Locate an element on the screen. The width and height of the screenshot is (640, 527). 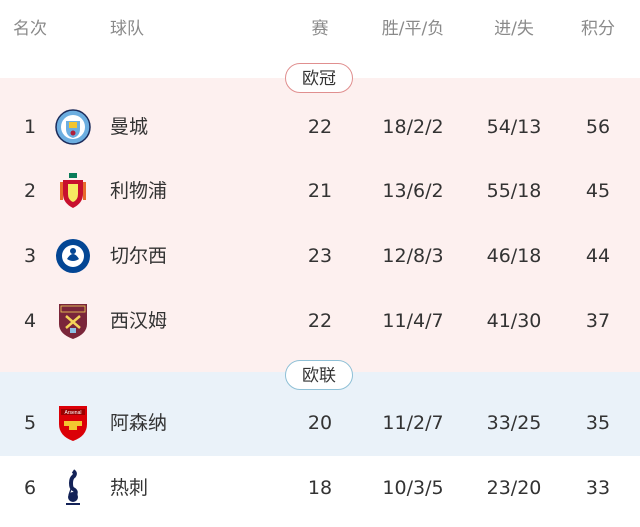
goals-for-against: 41/30 is located at coordinates (514, 321).